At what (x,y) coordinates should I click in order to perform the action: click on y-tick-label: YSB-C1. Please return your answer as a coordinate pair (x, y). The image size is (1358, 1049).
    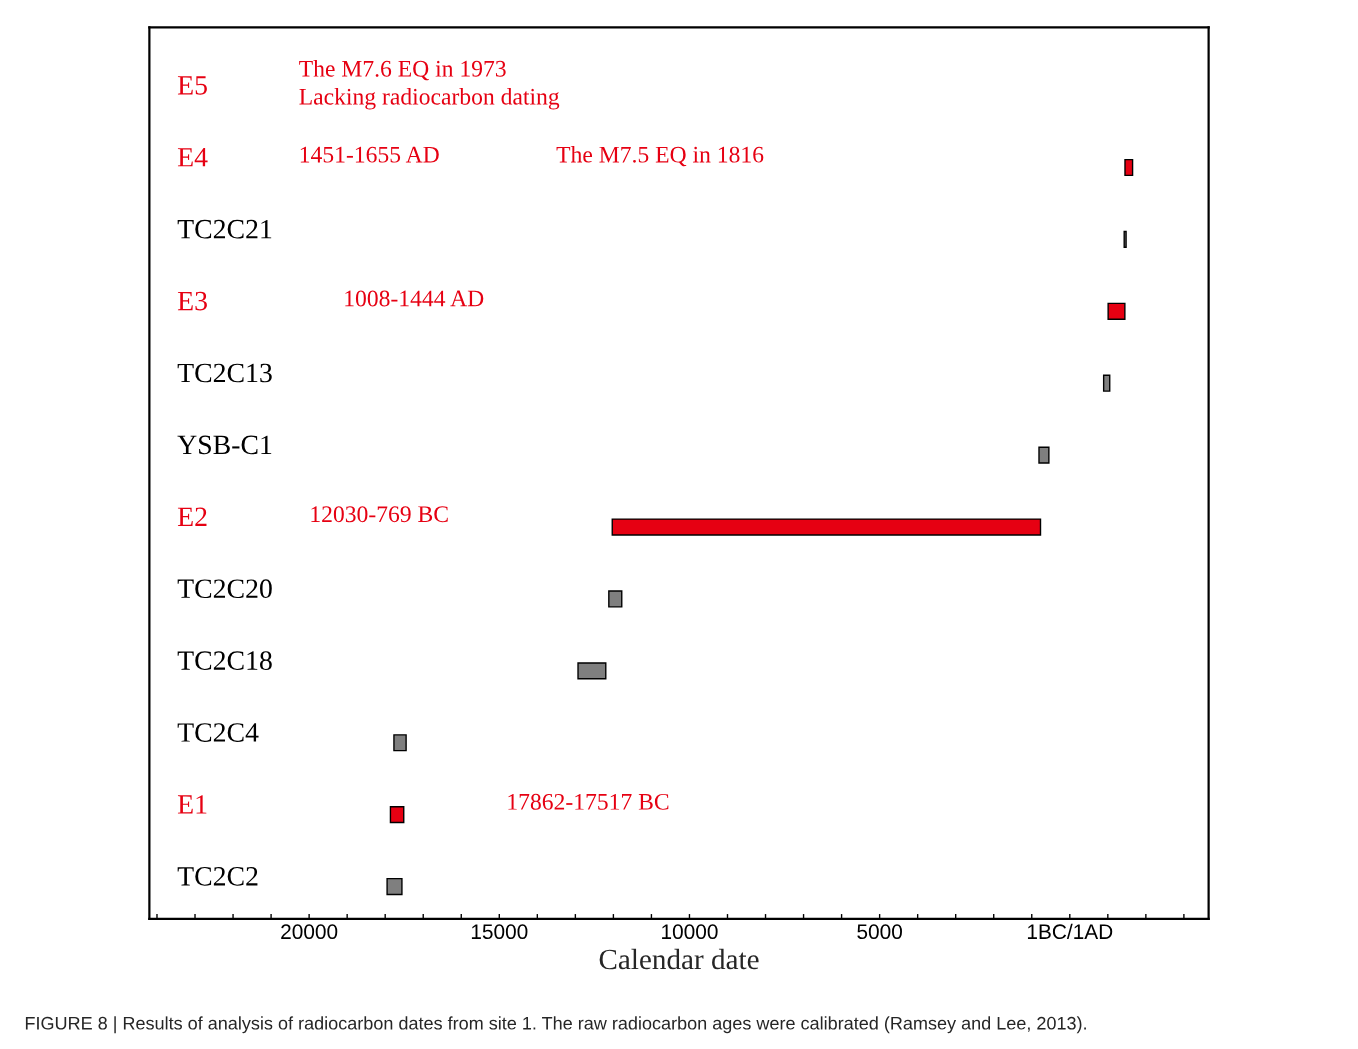
    Looking at the image, I should click on (224, 445).